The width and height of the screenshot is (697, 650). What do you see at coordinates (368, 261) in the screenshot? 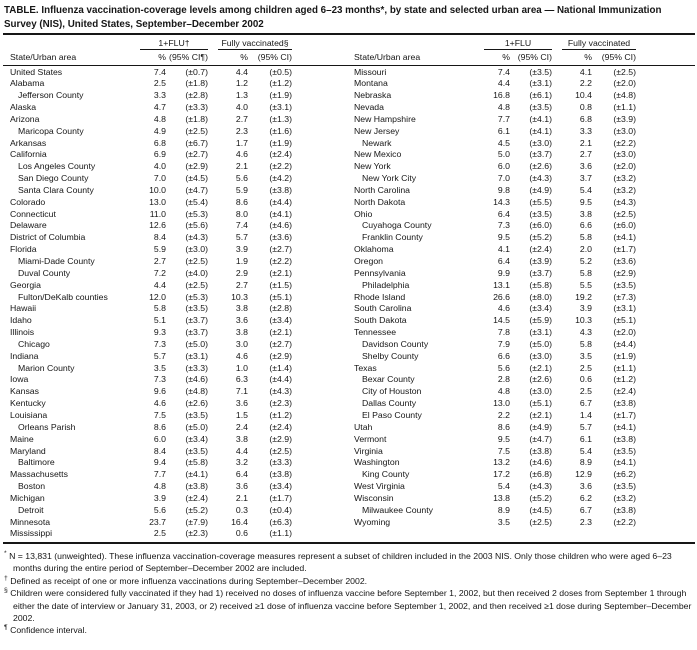
I see `row-state-name: Oregon` at bounding box center [368, 261].